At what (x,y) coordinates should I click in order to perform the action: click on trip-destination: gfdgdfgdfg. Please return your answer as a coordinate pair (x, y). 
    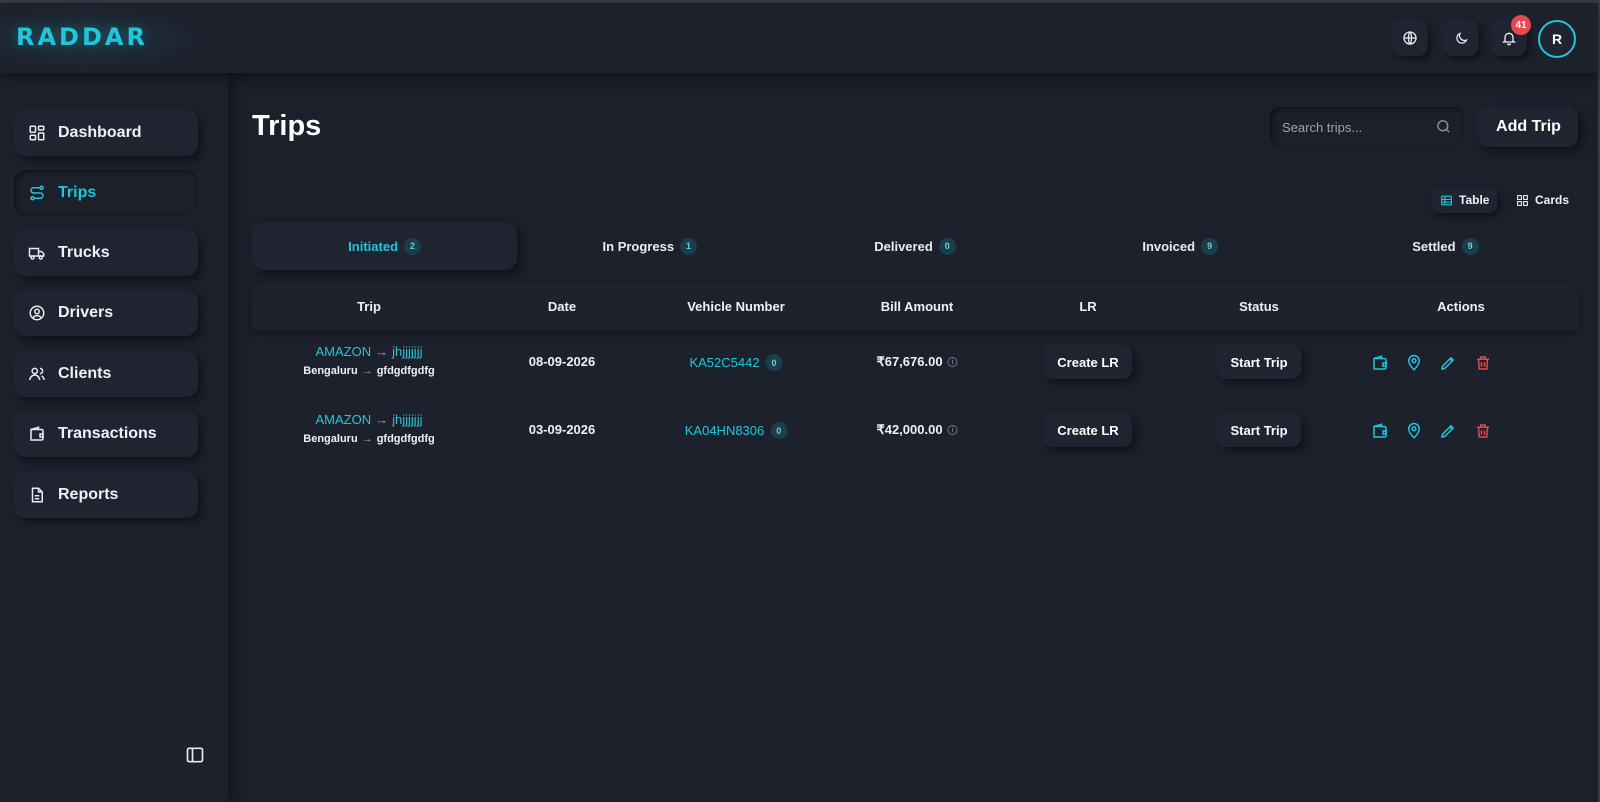
    Looking at the image, I should click on (405, 371).